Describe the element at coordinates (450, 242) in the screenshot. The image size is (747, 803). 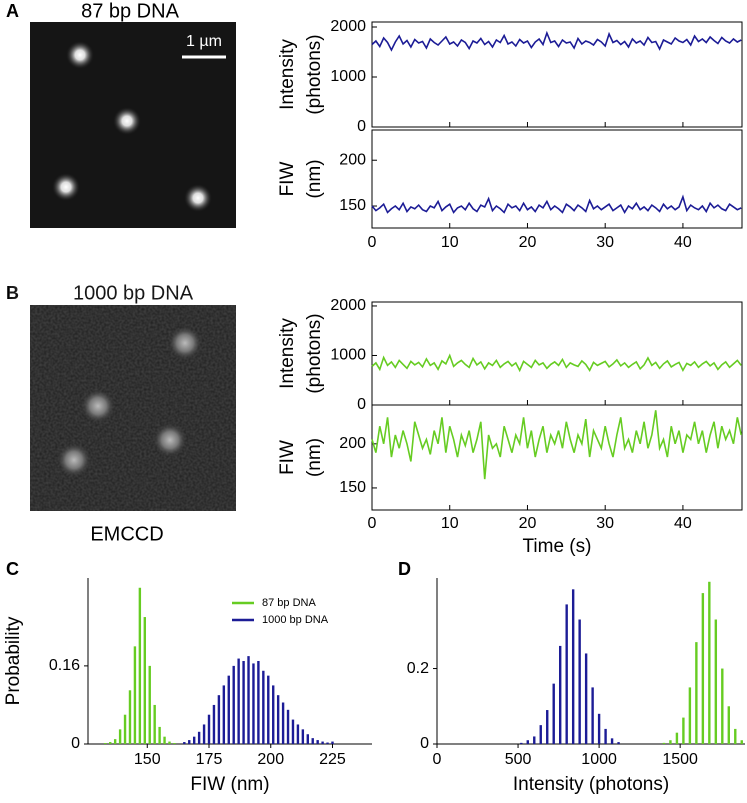
I see `x-tick-label: 10` at that location.